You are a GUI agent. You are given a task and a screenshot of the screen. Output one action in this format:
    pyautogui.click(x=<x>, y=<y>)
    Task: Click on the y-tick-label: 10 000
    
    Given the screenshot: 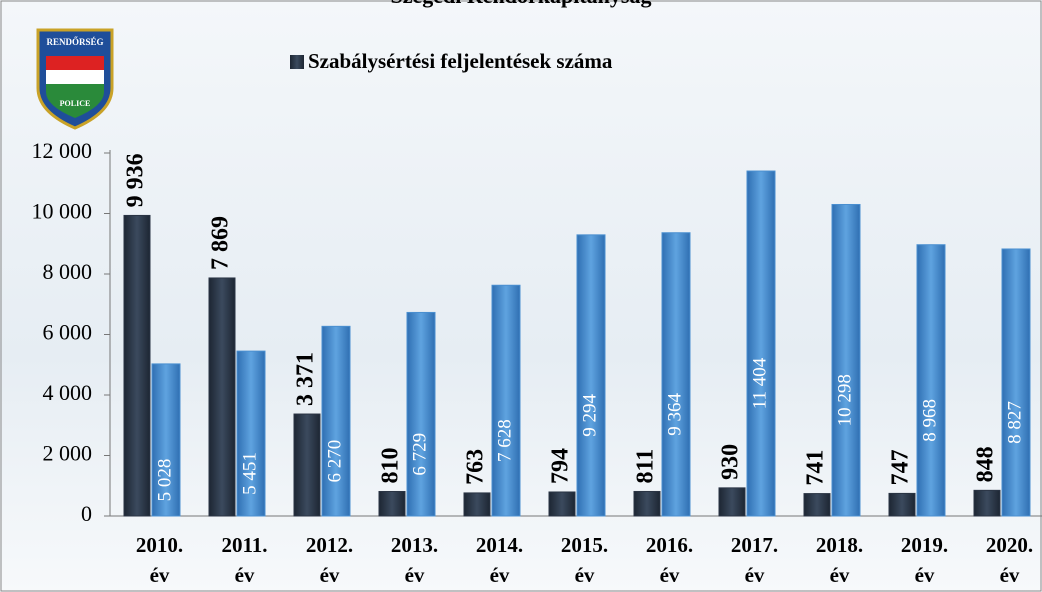 What is the action you would take?
    pyautogui.click(x=62, y=211)
    